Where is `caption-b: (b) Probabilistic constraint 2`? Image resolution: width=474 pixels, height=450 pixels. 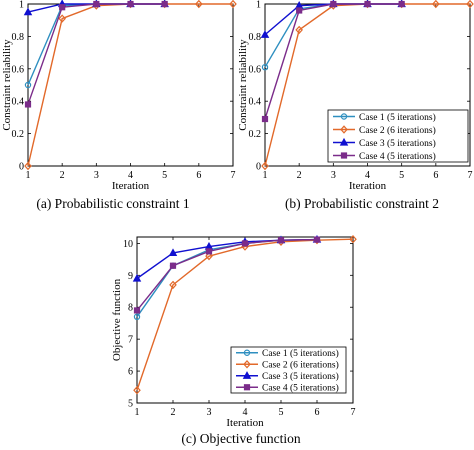
caption-b: (b) Probabilistic constraint 2 is located at coordinates (362, 203).